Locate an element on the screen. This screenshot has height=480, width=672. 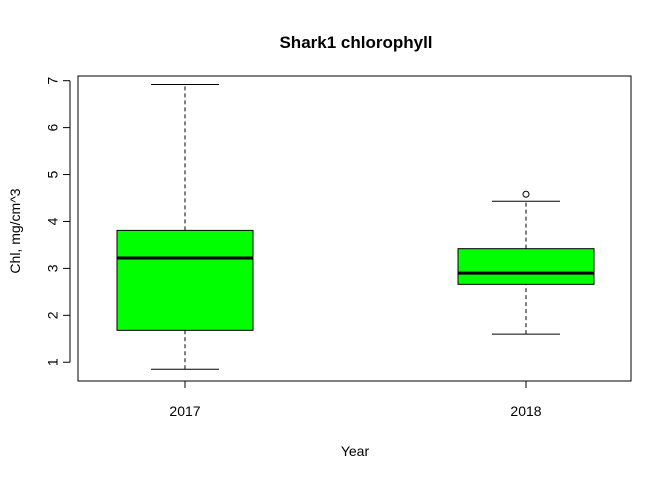
outlier-point is located at coordinates (526, 194).